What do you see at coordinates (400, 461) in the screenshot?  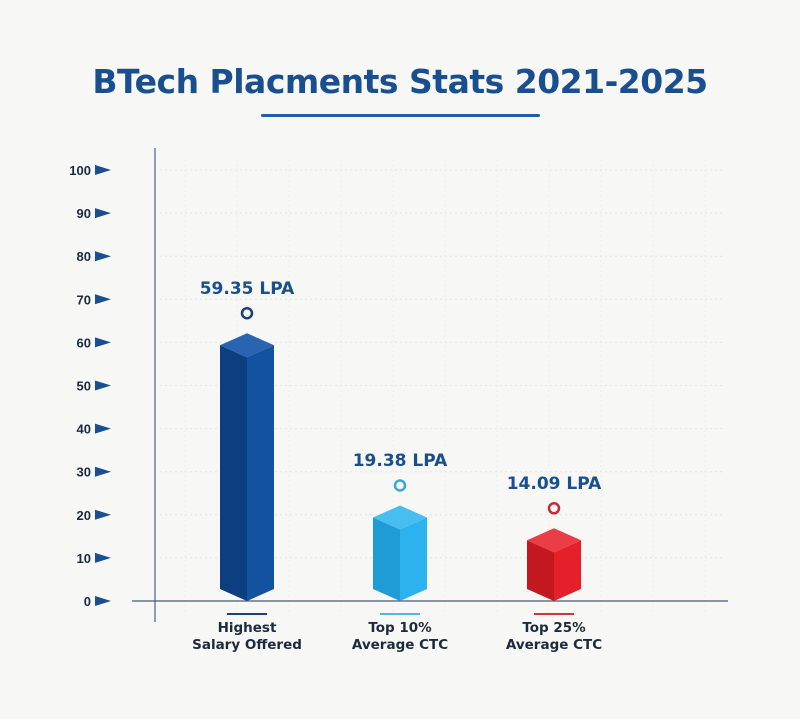 I see `value-label: 19.38 LPA` at bounding box center [400, 461].